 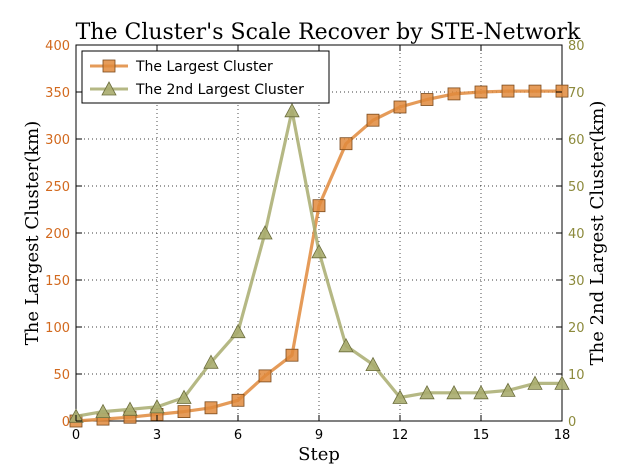 I want to click on x-tick-label: 18, so click(x=562, y=435).